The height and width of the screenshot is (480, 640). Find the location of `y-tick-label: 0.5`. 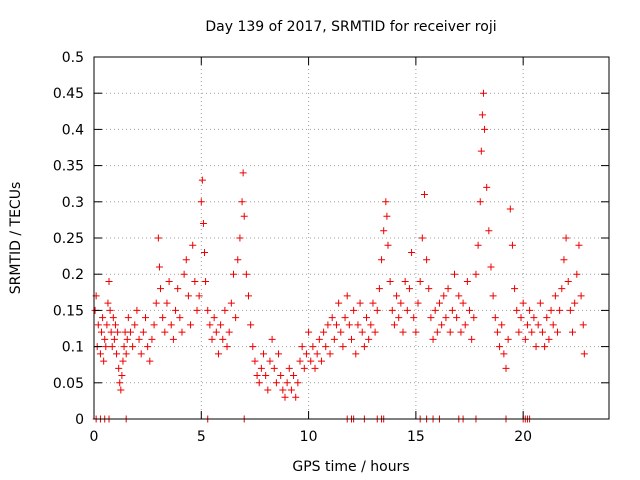

y-tick-label: 0.5 is located at coordinates (73, 58).